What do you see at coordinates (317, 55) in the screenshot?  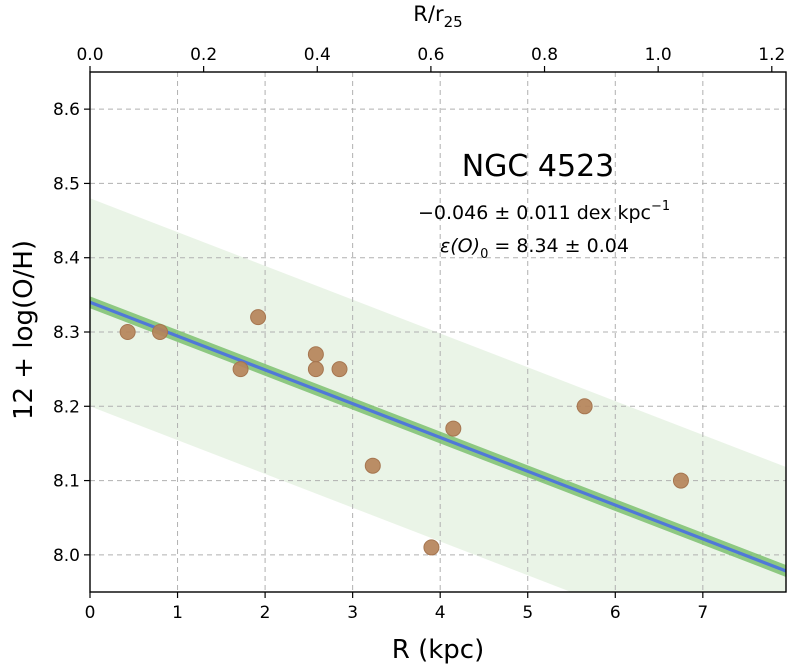 I see `top-tick-label-0.4: 0.4` at bounding box center [317, 55].